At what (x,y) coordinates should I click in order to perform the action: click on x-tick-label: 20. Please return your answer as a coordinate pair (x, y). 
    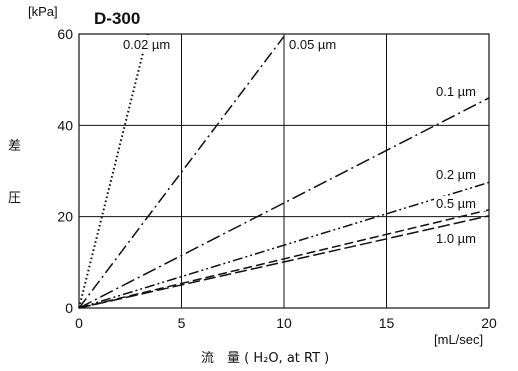
    Looking at the image, I should click on (489, 323).